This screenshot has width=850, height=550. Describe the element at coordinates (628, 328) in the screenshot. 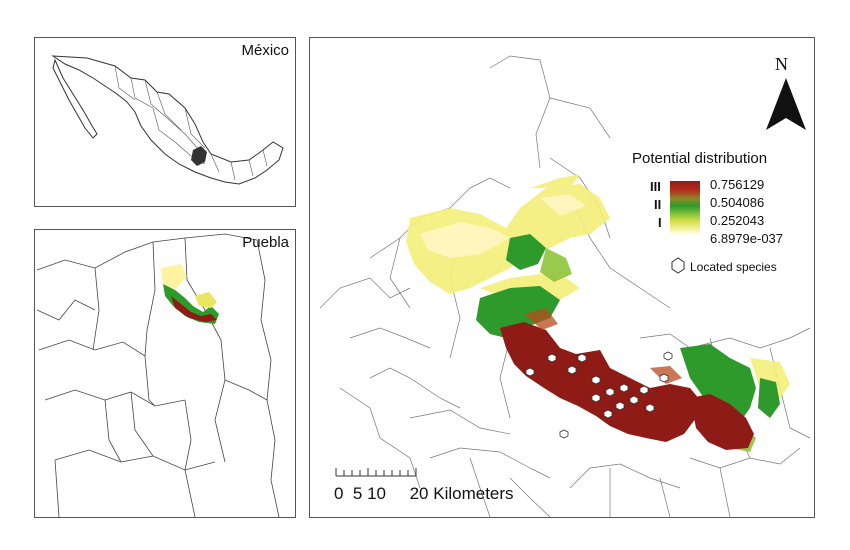

I see `medium-suitability-areas` at that location.